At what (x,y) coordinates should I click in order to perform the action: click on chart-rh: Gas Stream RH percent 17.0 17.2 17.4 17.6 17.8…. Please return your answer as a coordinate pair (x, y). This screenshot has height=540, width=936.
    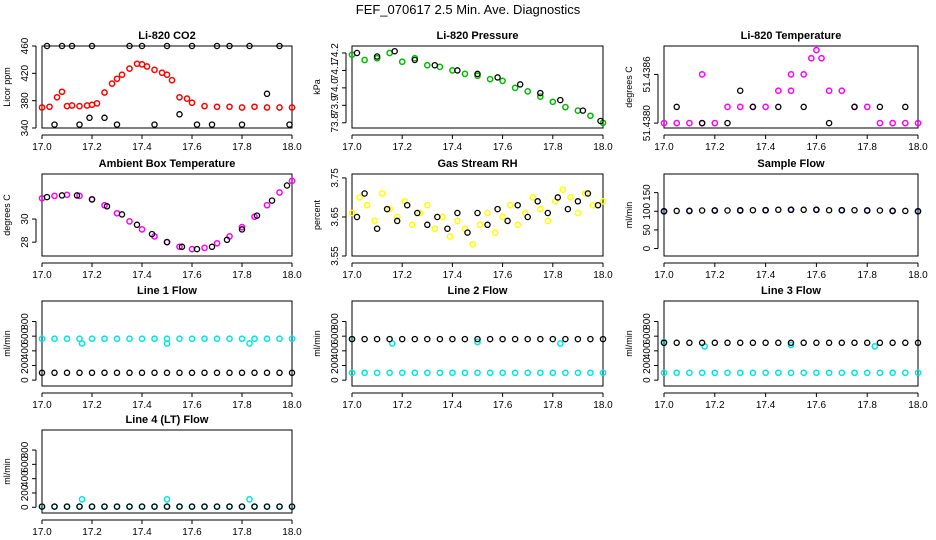
    Looking at the image, I should click on (462, 219).